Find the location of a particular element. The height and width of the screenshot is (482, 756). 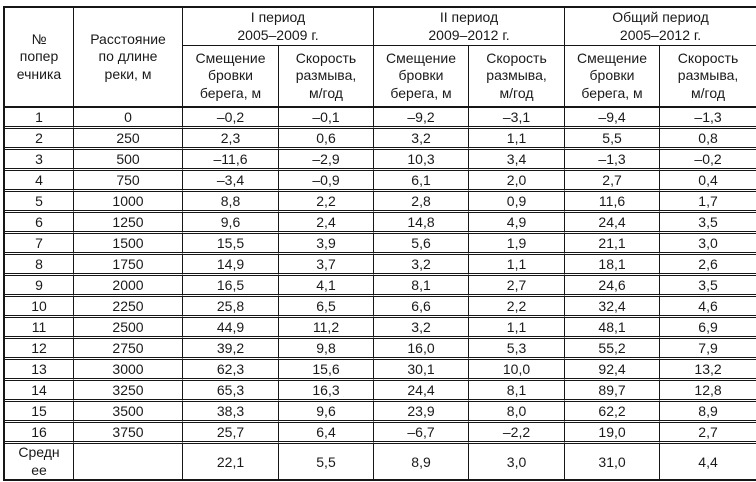

value-cell: 30,1 is located at coordinates (422, 370).